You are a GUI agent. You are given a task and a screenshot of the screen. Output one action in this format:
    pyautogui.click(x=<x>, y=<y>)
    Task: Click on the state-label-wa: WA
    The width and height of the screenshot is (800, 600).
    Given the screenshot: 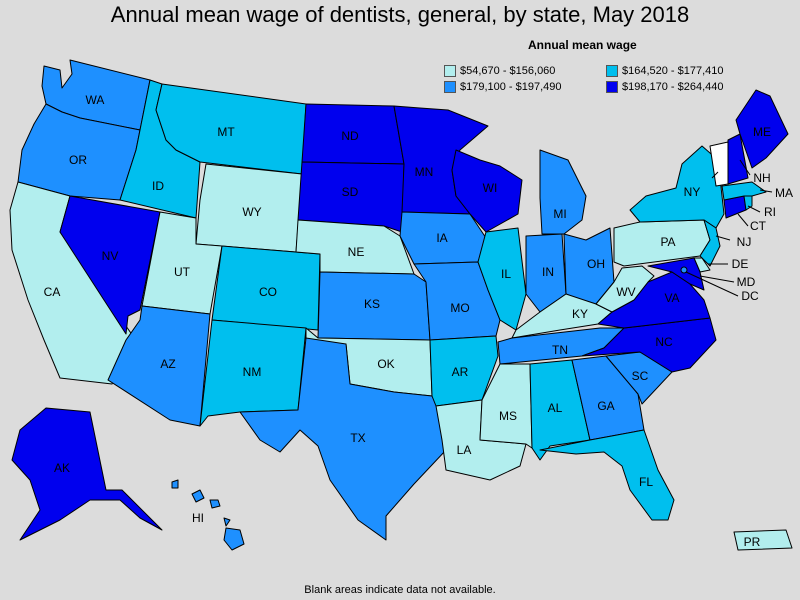 What is the action you would take?
    pyautogui.click(x=95, y=100)
    